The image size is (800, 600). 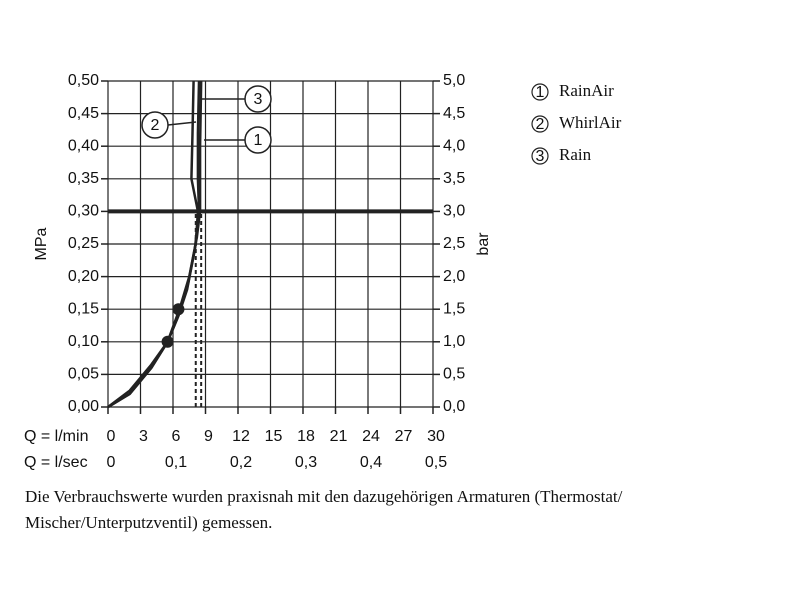 I want to click on y-tick-label: 0,00, so click(x=83, y=406).